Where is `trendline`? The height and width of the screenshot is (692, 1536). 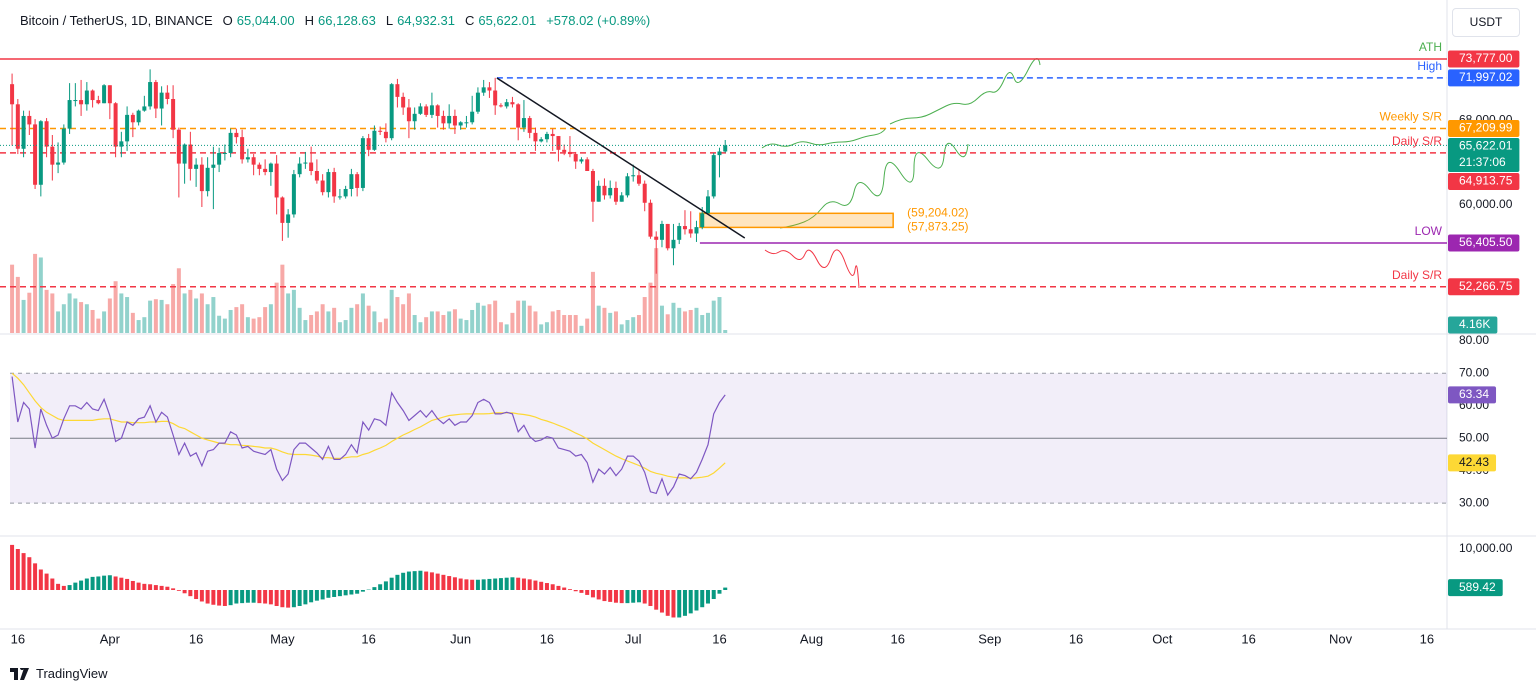 trendline is located at coordinates (621, 158).